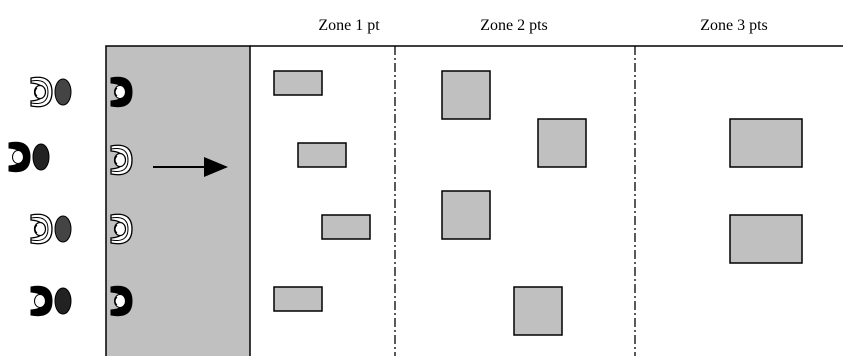  What do you see at coordinates (349, 25) in the screenshot?
I see `zone-1-label: Zone 1 pt` at bounding box center [349, 25].